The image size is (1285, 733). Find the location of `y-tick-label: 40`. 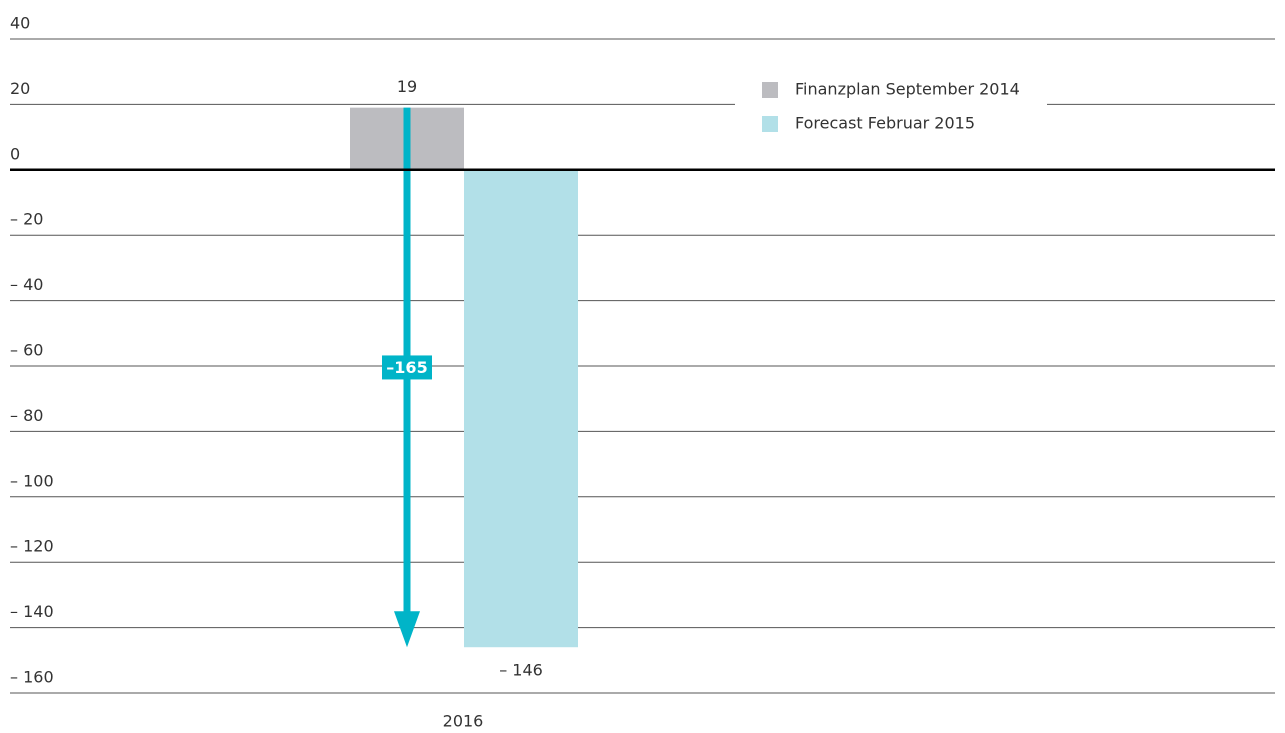

y-tick-label: 40 is located at coordinates (20, 23).